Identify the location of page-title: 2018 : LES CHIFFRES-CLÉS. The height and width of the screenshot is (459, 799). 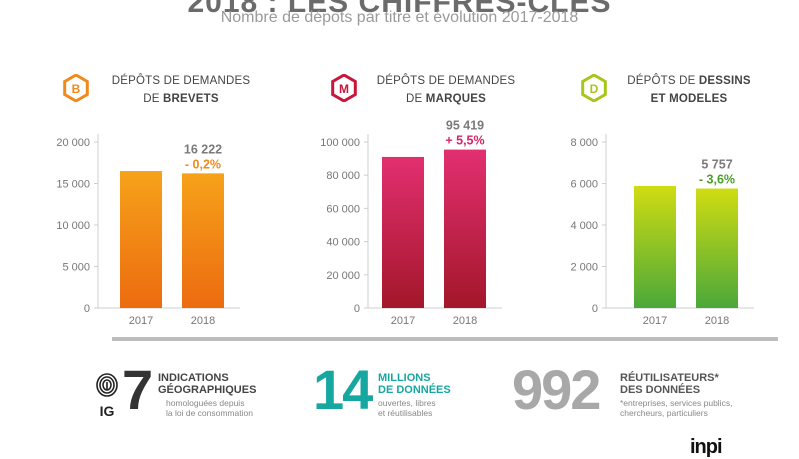
(399, 9).